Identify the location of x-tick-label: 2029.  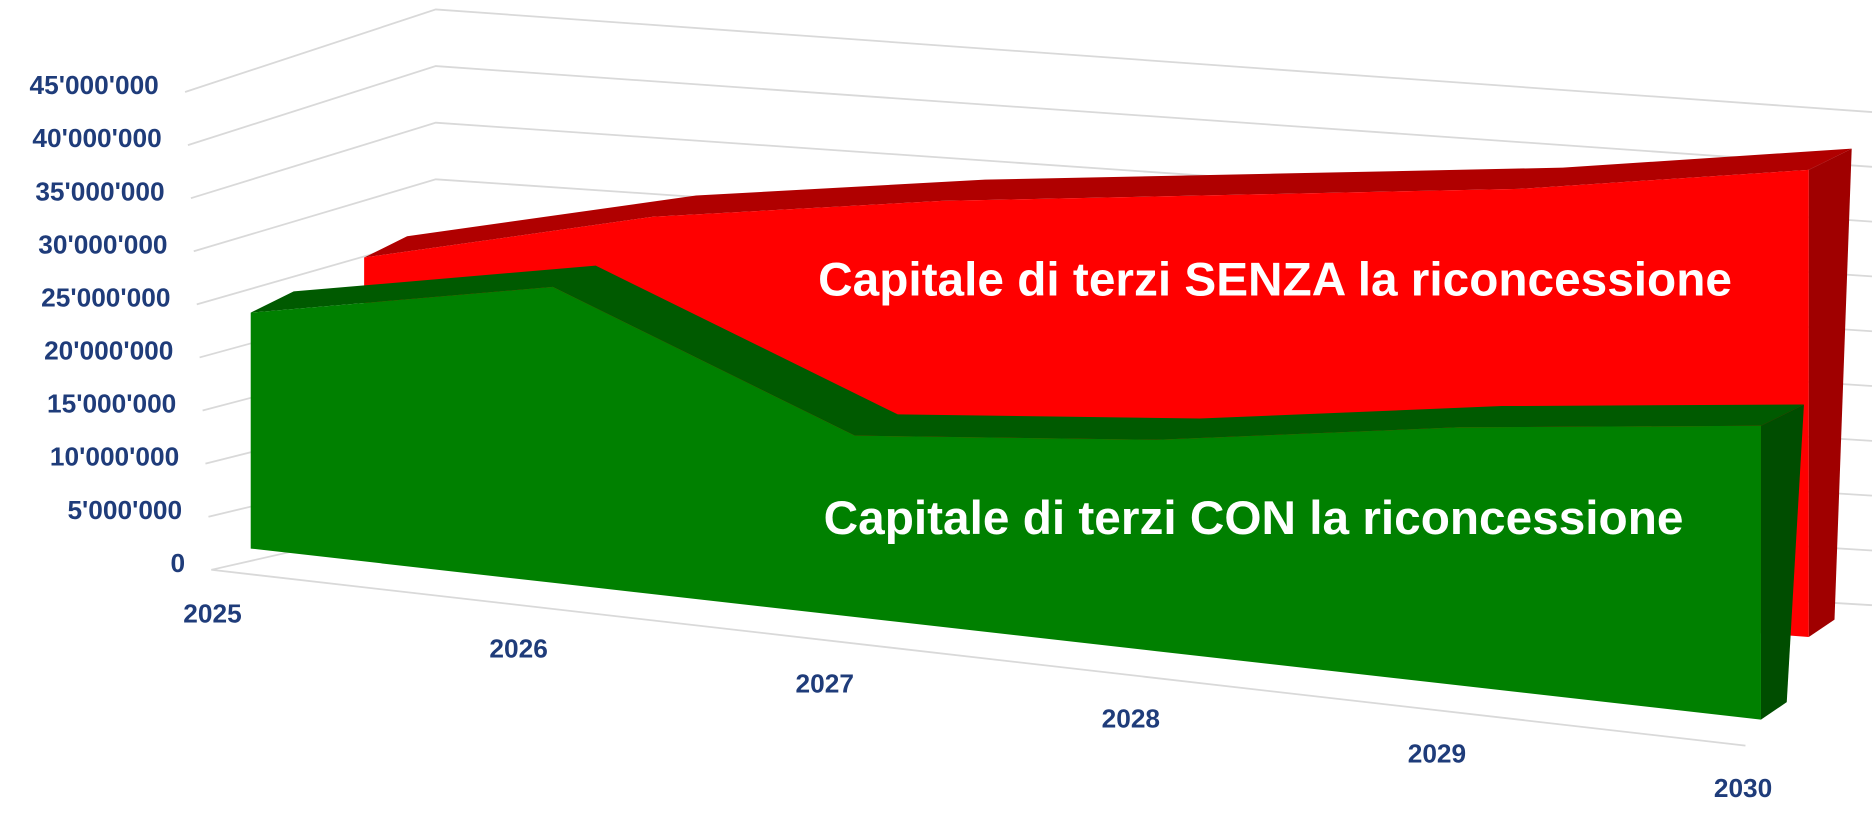
(1437, 753).